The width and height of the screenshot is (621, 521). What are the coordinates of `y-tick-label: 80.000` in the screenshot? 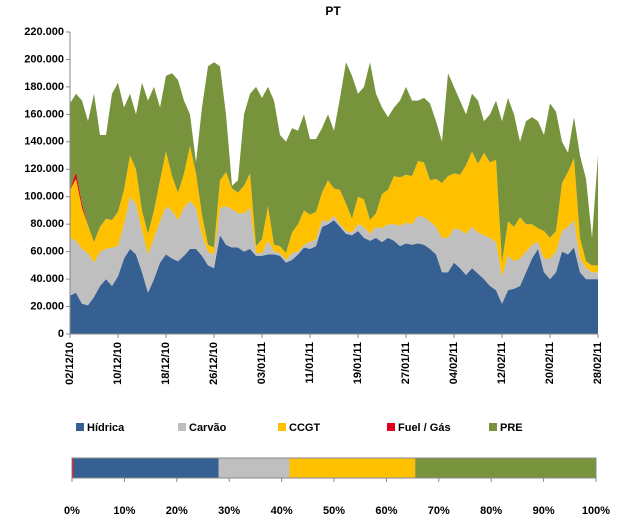 It's located at (47, 224).